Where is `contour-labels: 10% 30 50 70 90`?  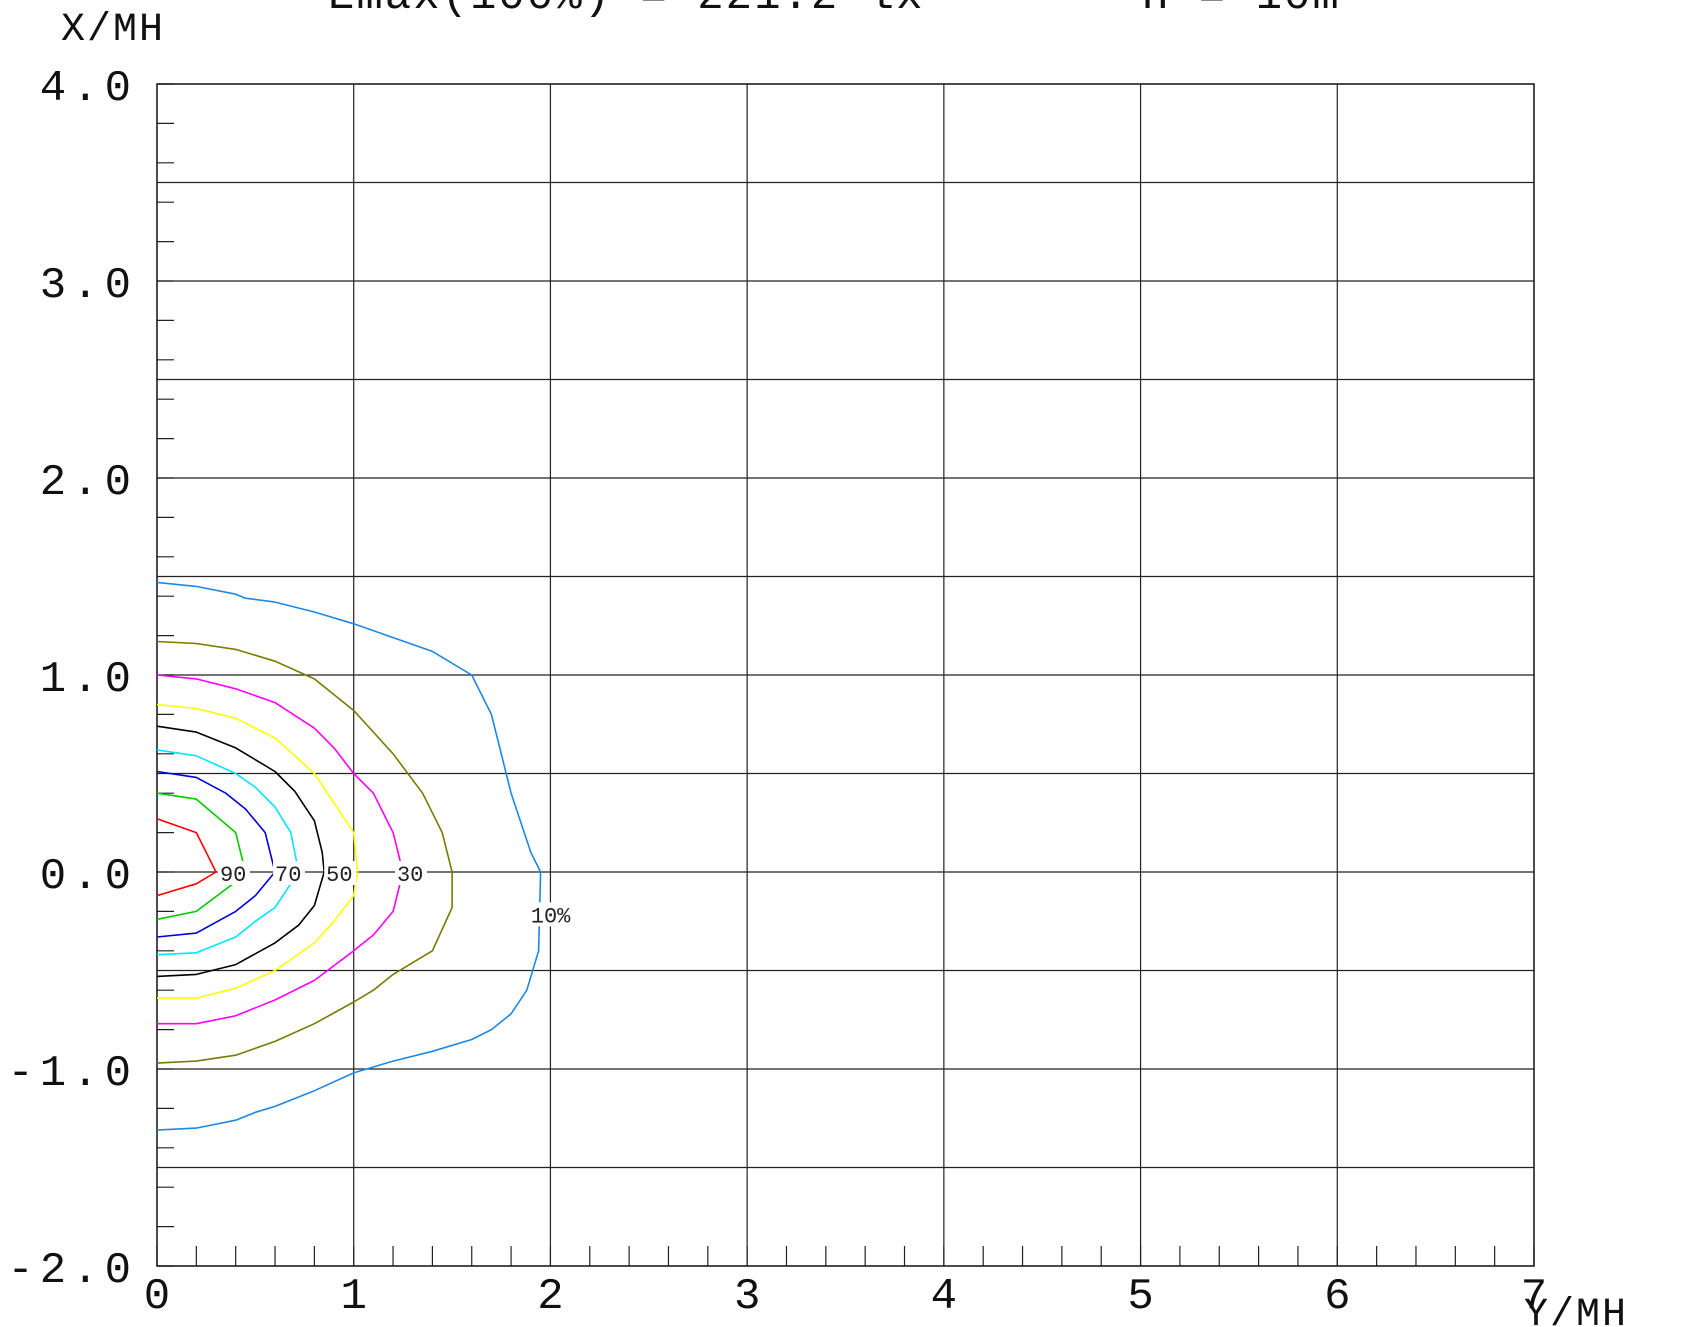 contour-labels: 10% 30 50 70 90 is located at coordinates (396, 895).